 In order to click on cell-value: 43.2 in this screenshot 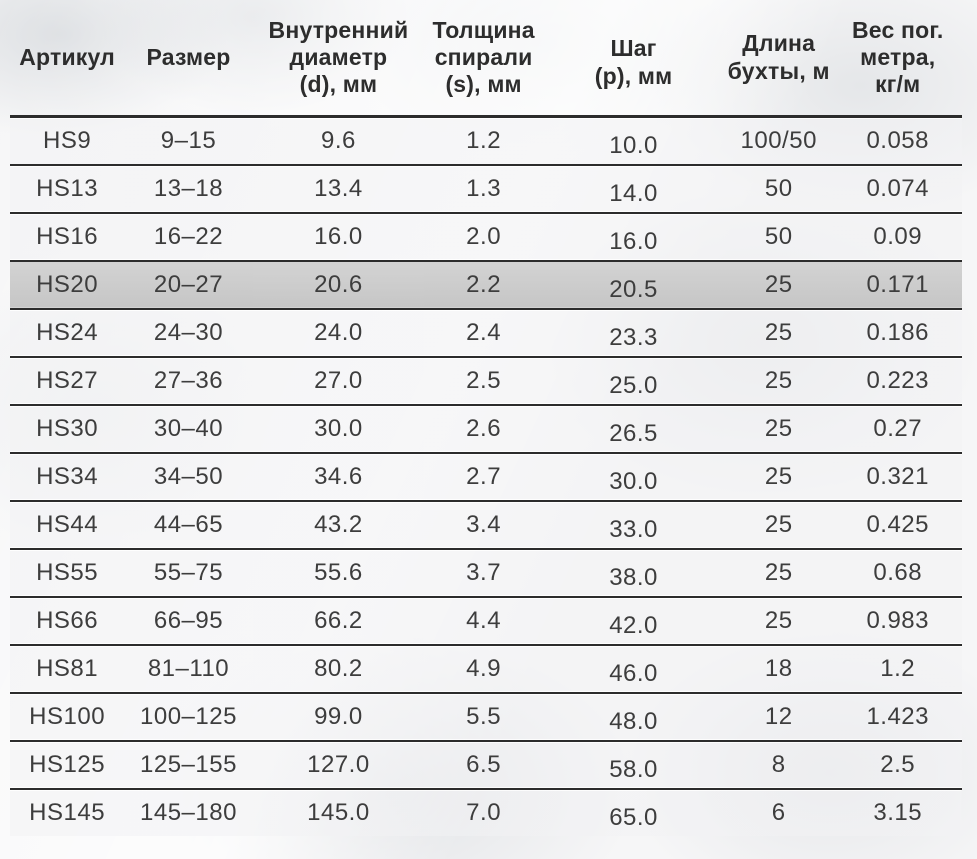, I will do `click(338, 524)`.